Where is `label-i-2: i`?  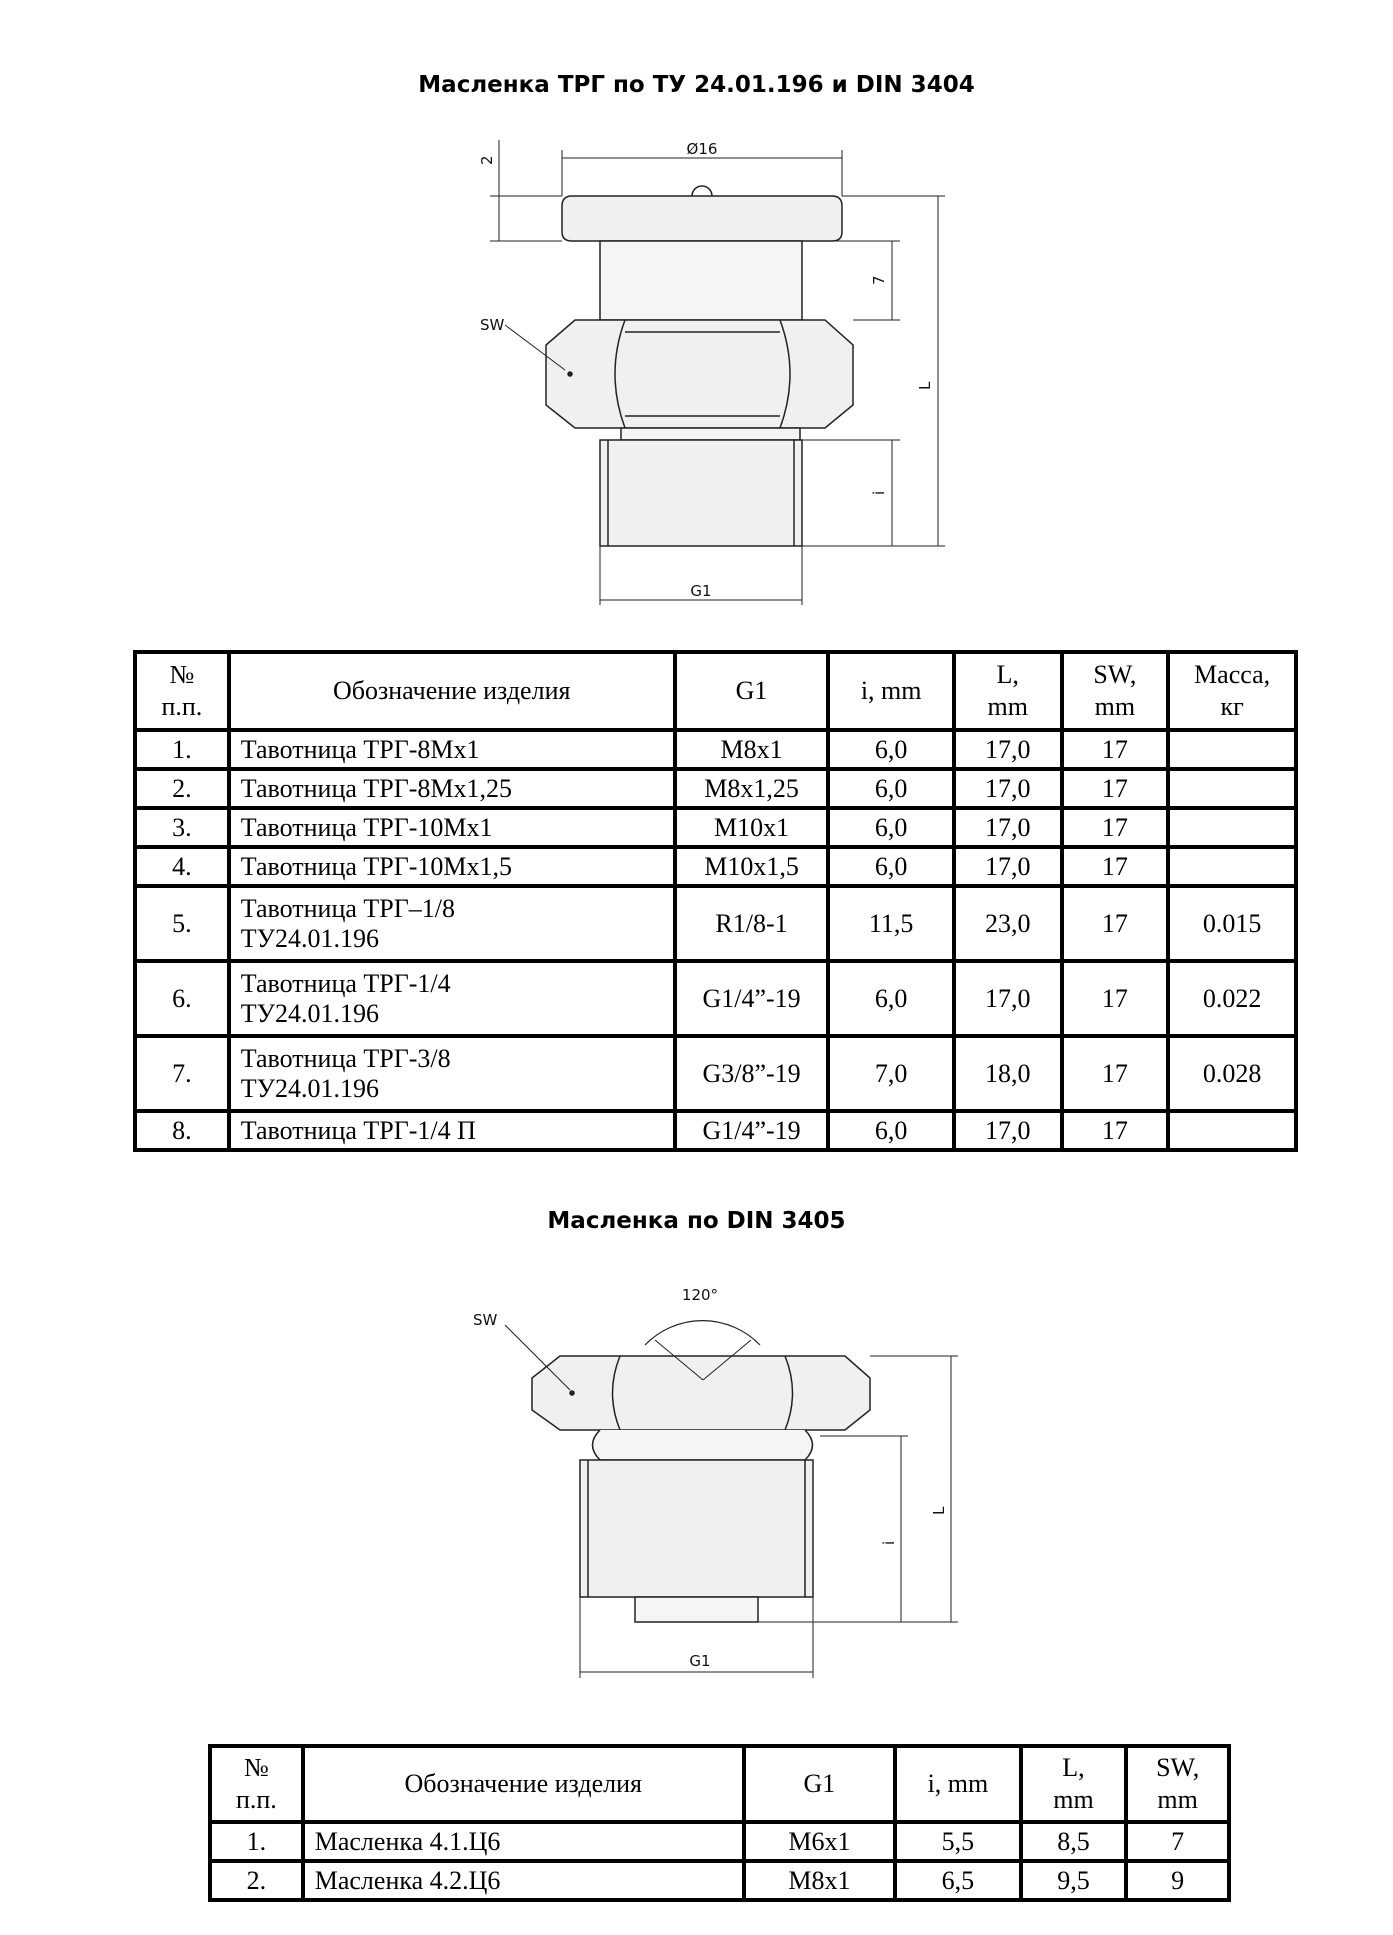
label-i-2: i is located at coordinates (889, 1543).